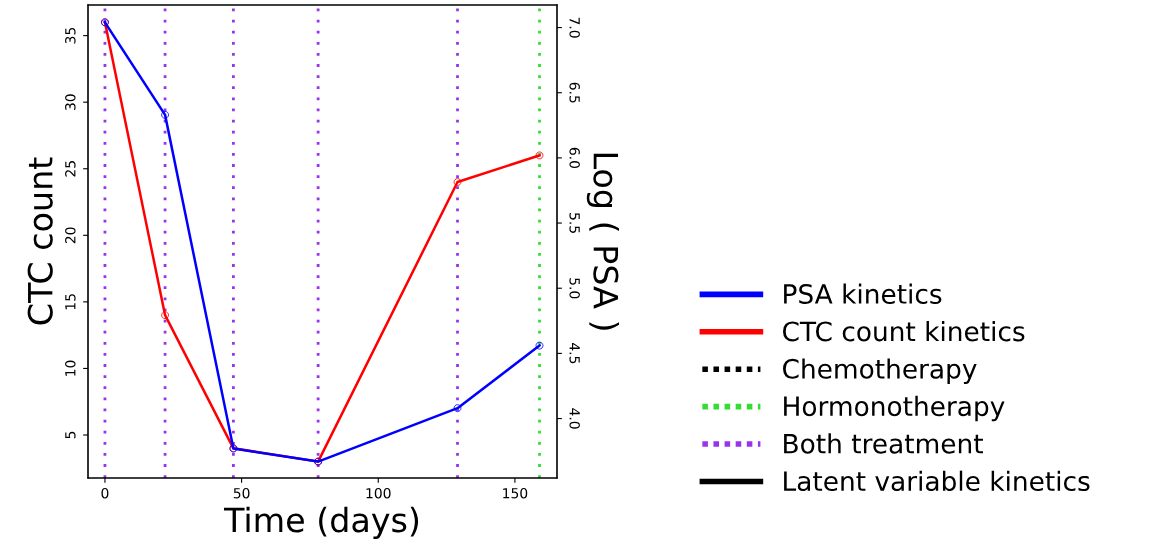 Image resolution: width=1153 pixels, height=553 pixels. Describe the element at coordinates (70, 169) in the screenshot. I see `y-tick-label: 25` at that location.